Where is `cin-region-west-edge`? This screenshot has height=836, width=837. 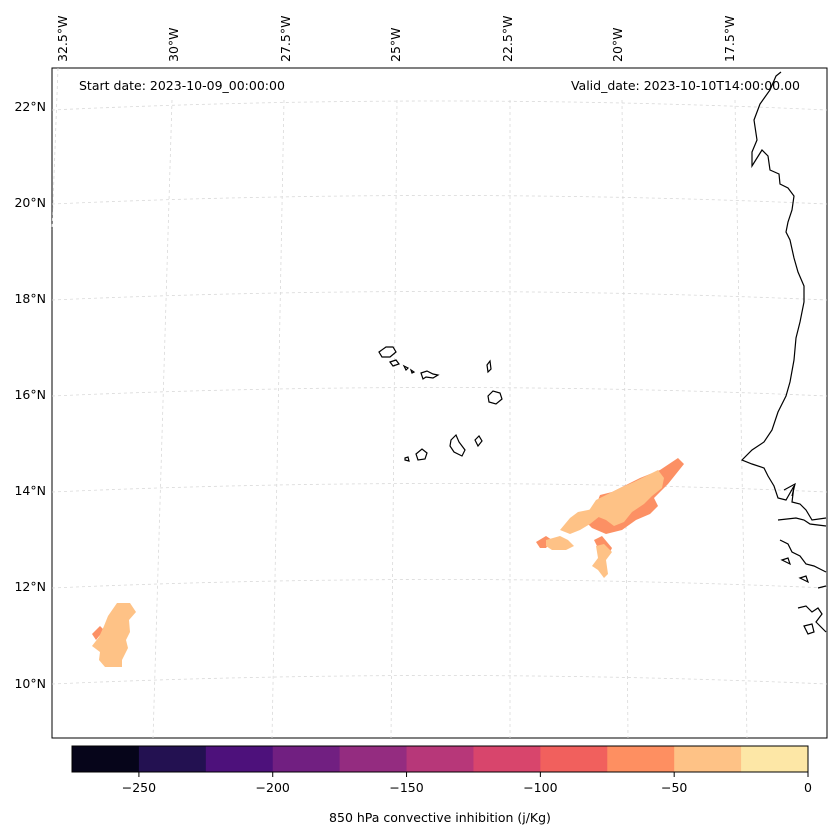 cin-region-west-edge is located at coordinates (98, 633).